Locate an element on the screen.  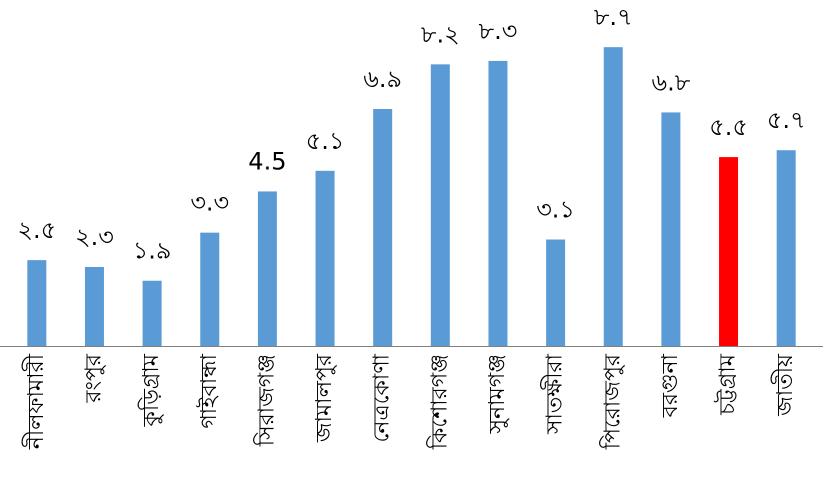
value-label-11: ৬.৮ is located at coordinates (670, 82).